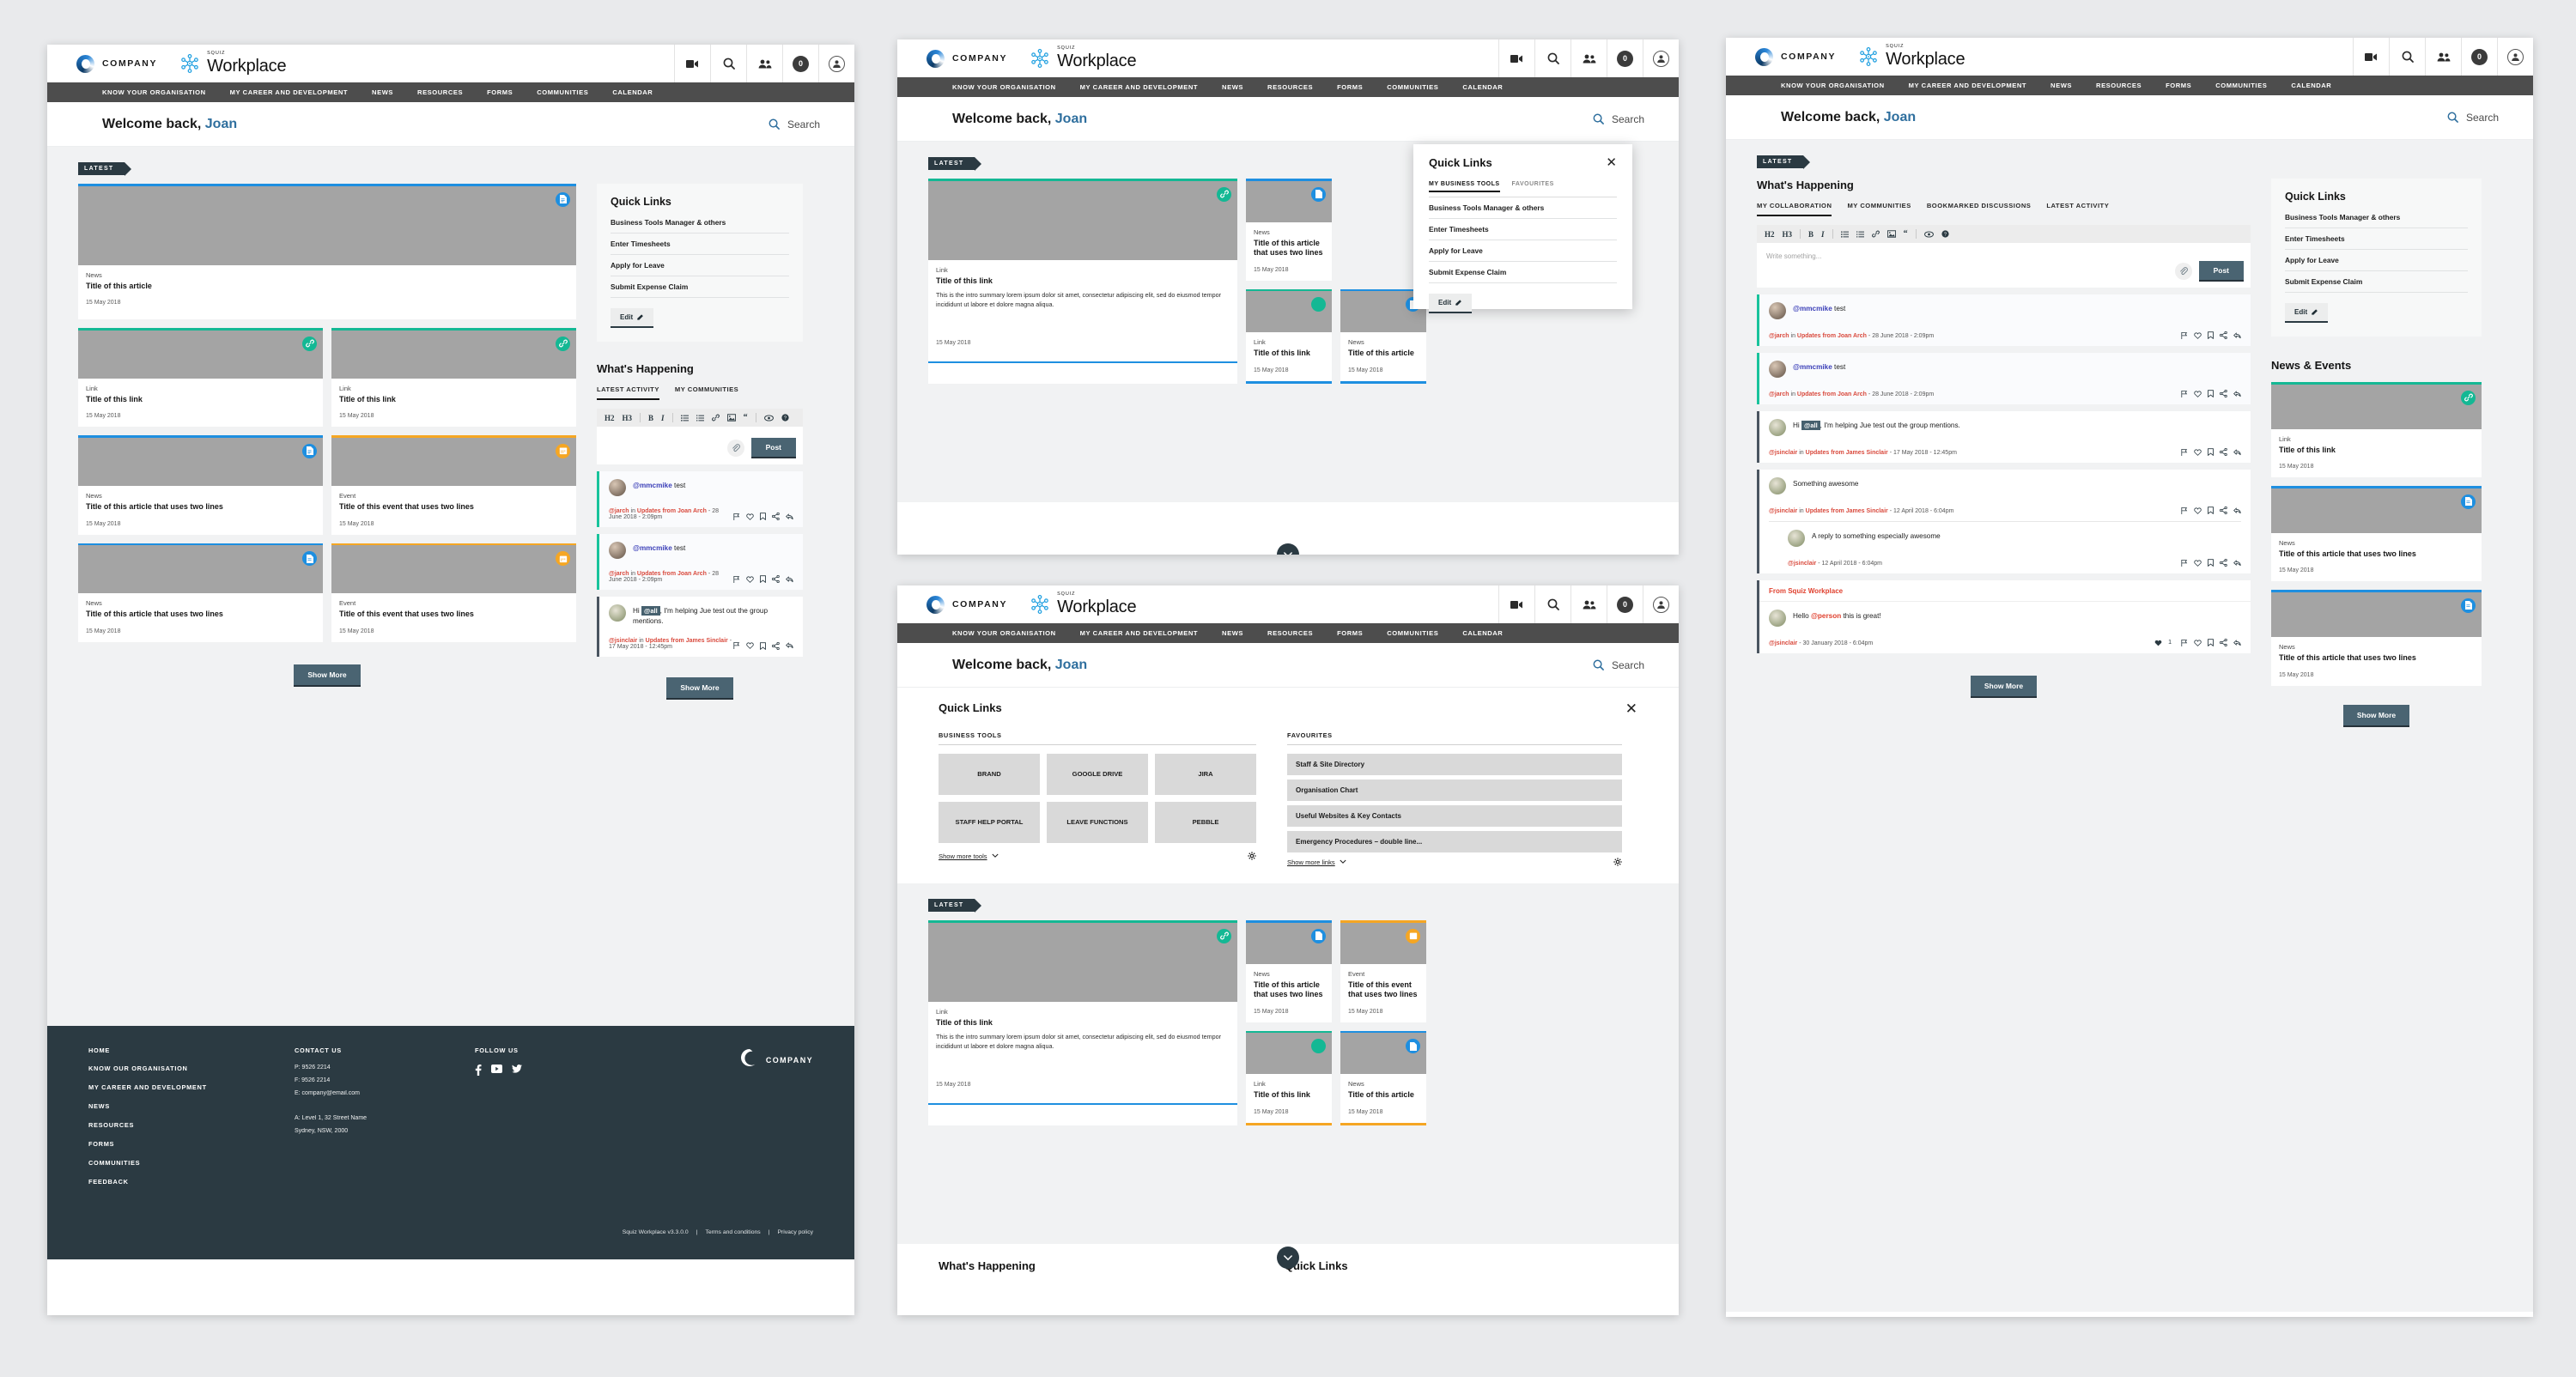 Image resolution: width=2576 pixels, height=1377 pixels. What do you see at coordinates (1083, 604) in the screenshot?
I see `workplace-logo: SQUIZ Workplace` at bounding box center [1083, 604].